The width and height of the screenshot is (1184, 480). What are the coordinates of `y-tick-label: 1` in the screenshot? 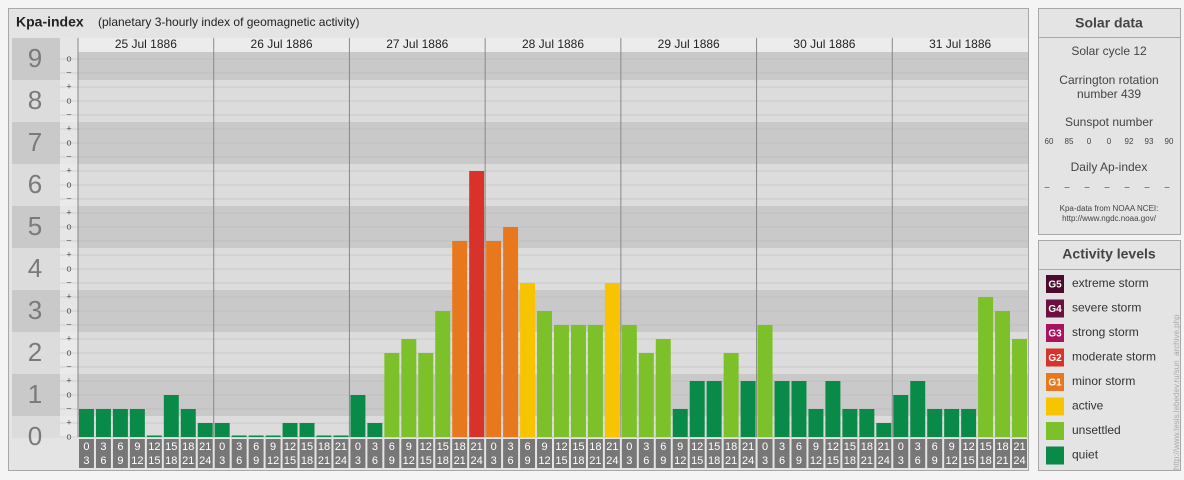 It's located at (35, 394).